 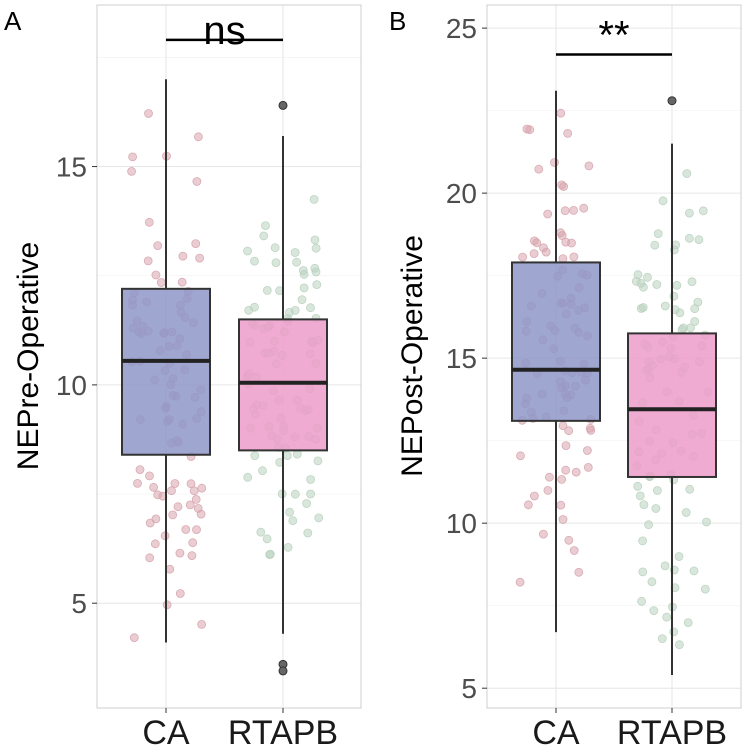 What do you see at coordinates (28, 356) in the screenshot?
I see `panel-a-ylabel: NEPre-Operative` at bounding box center [28, 356].